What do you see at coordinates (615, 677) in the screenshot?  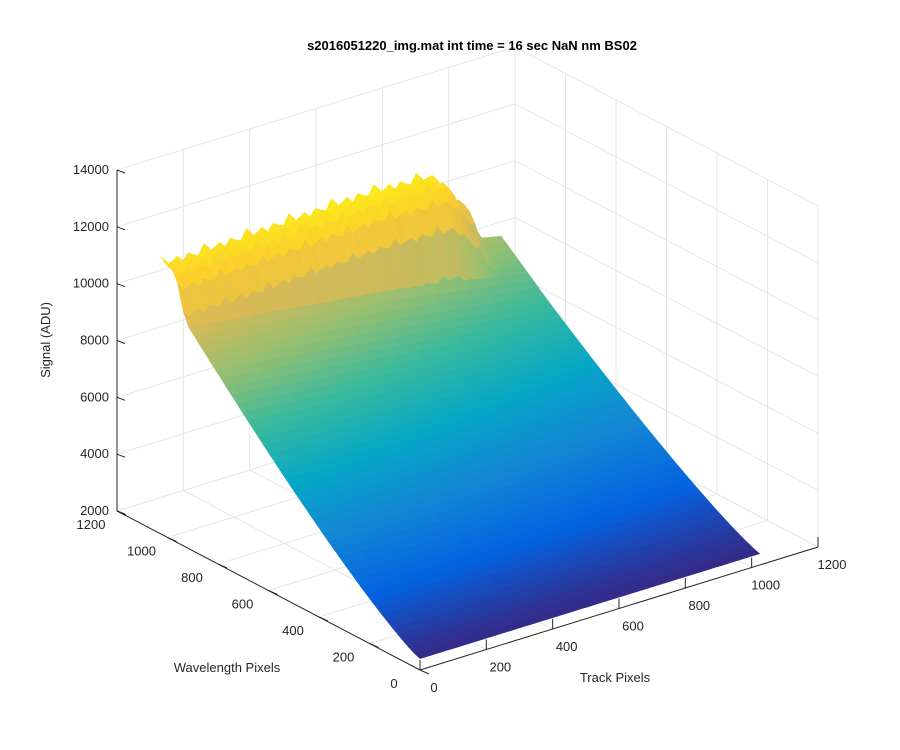 I see `x-axis-label: Track Pixels` at bounding box center [615, 677].